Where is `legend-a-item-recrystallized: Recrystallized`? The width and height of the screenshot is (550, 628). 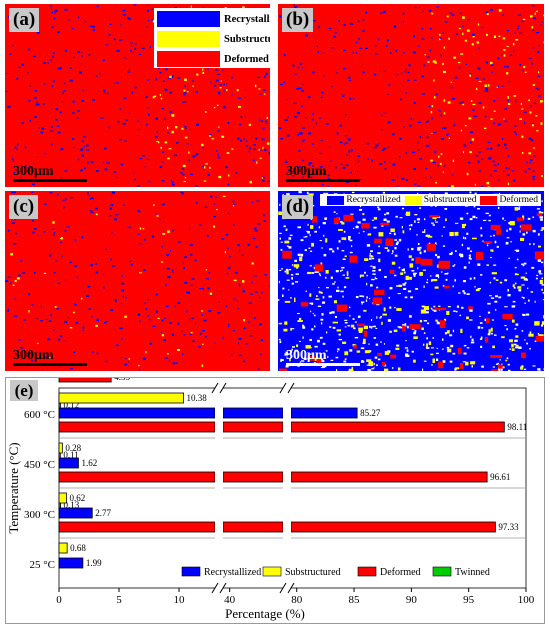
legend-a-item-recrystallized: Recrystallized is located at coordinates (212, 19).